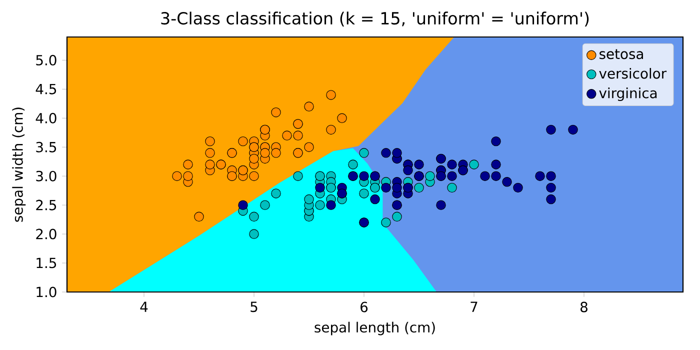  I want to click on x-tick-label: 4, so click(144, 307).